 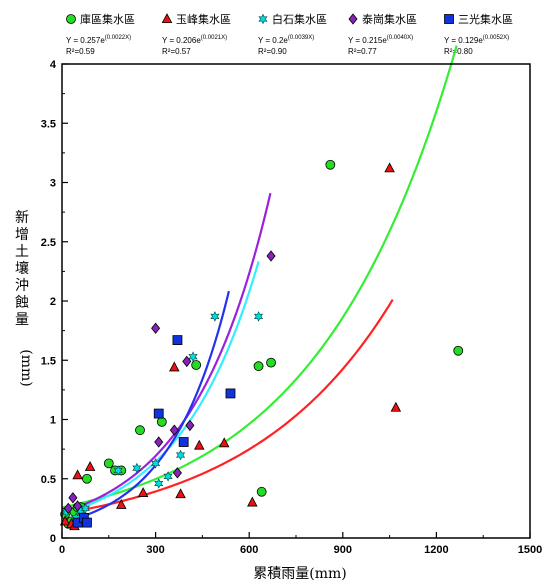 I want to click on legend-label-3: 白石集水區, so click(x=299, y=19).